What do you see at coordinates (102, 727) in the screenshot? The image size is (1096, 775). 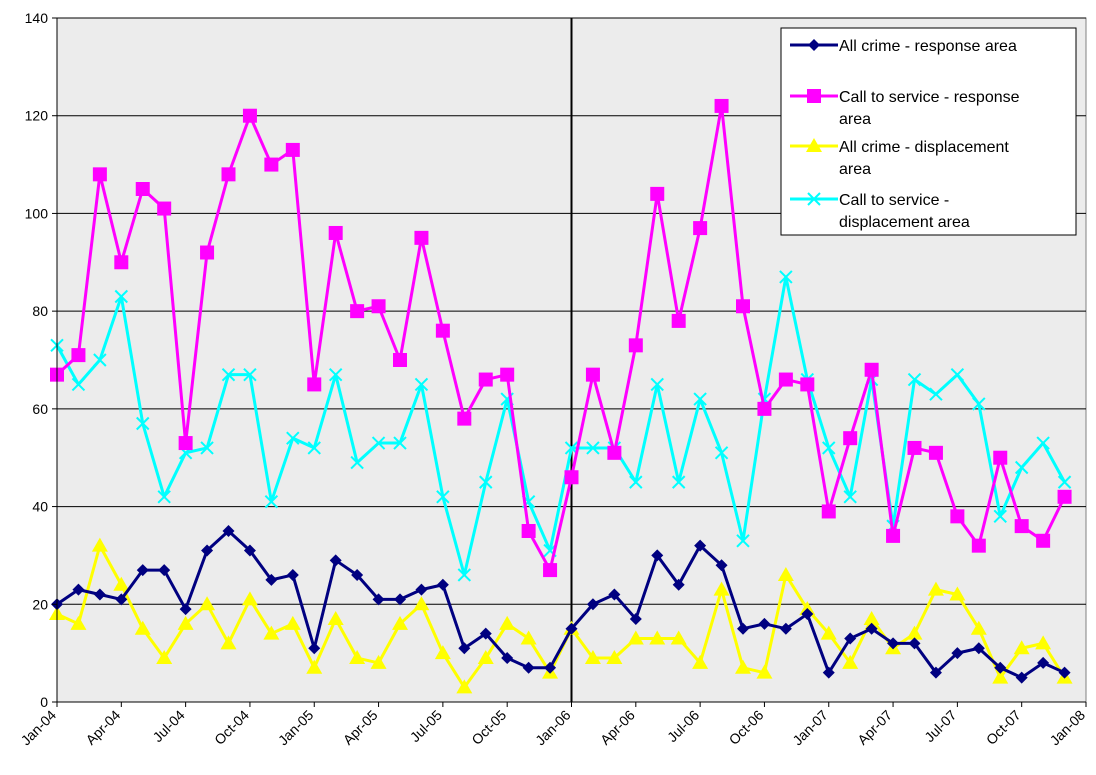 I see `x-tick-label: Apr-04` at bounding box center [102, 727].